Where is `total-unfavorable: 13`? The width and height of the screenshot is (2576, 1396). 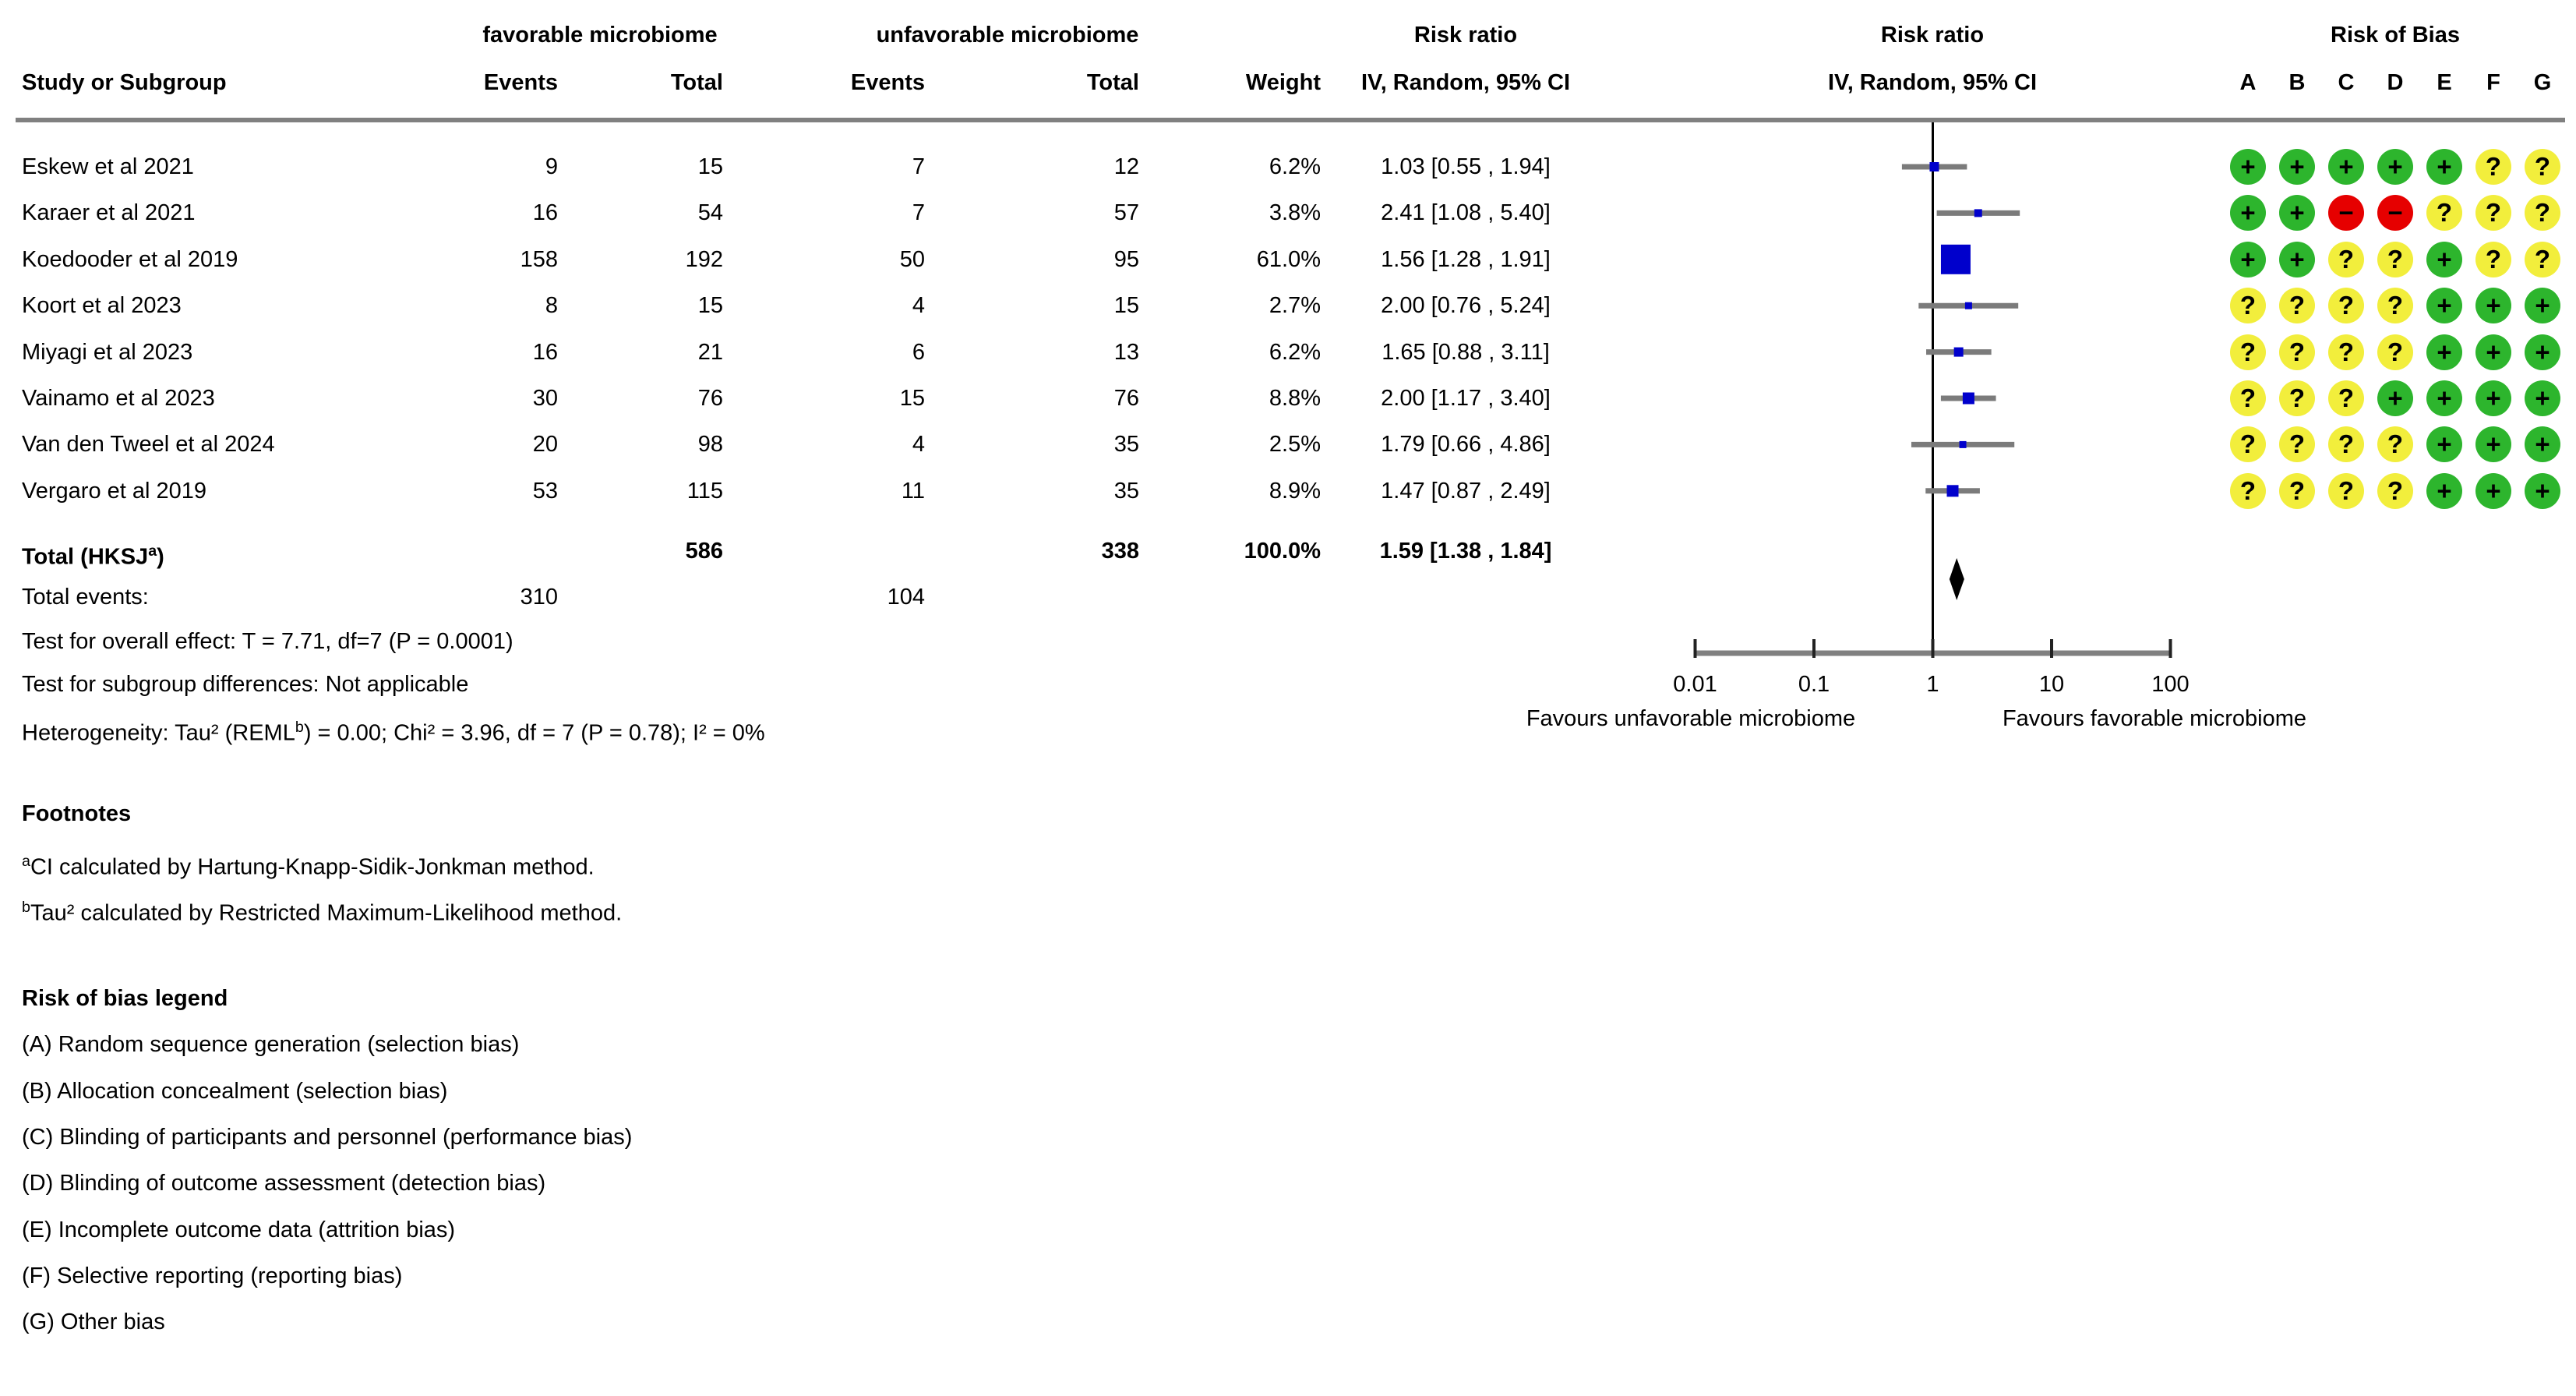
total-unfavorable: 13 is located at coordinates (1126, 352).